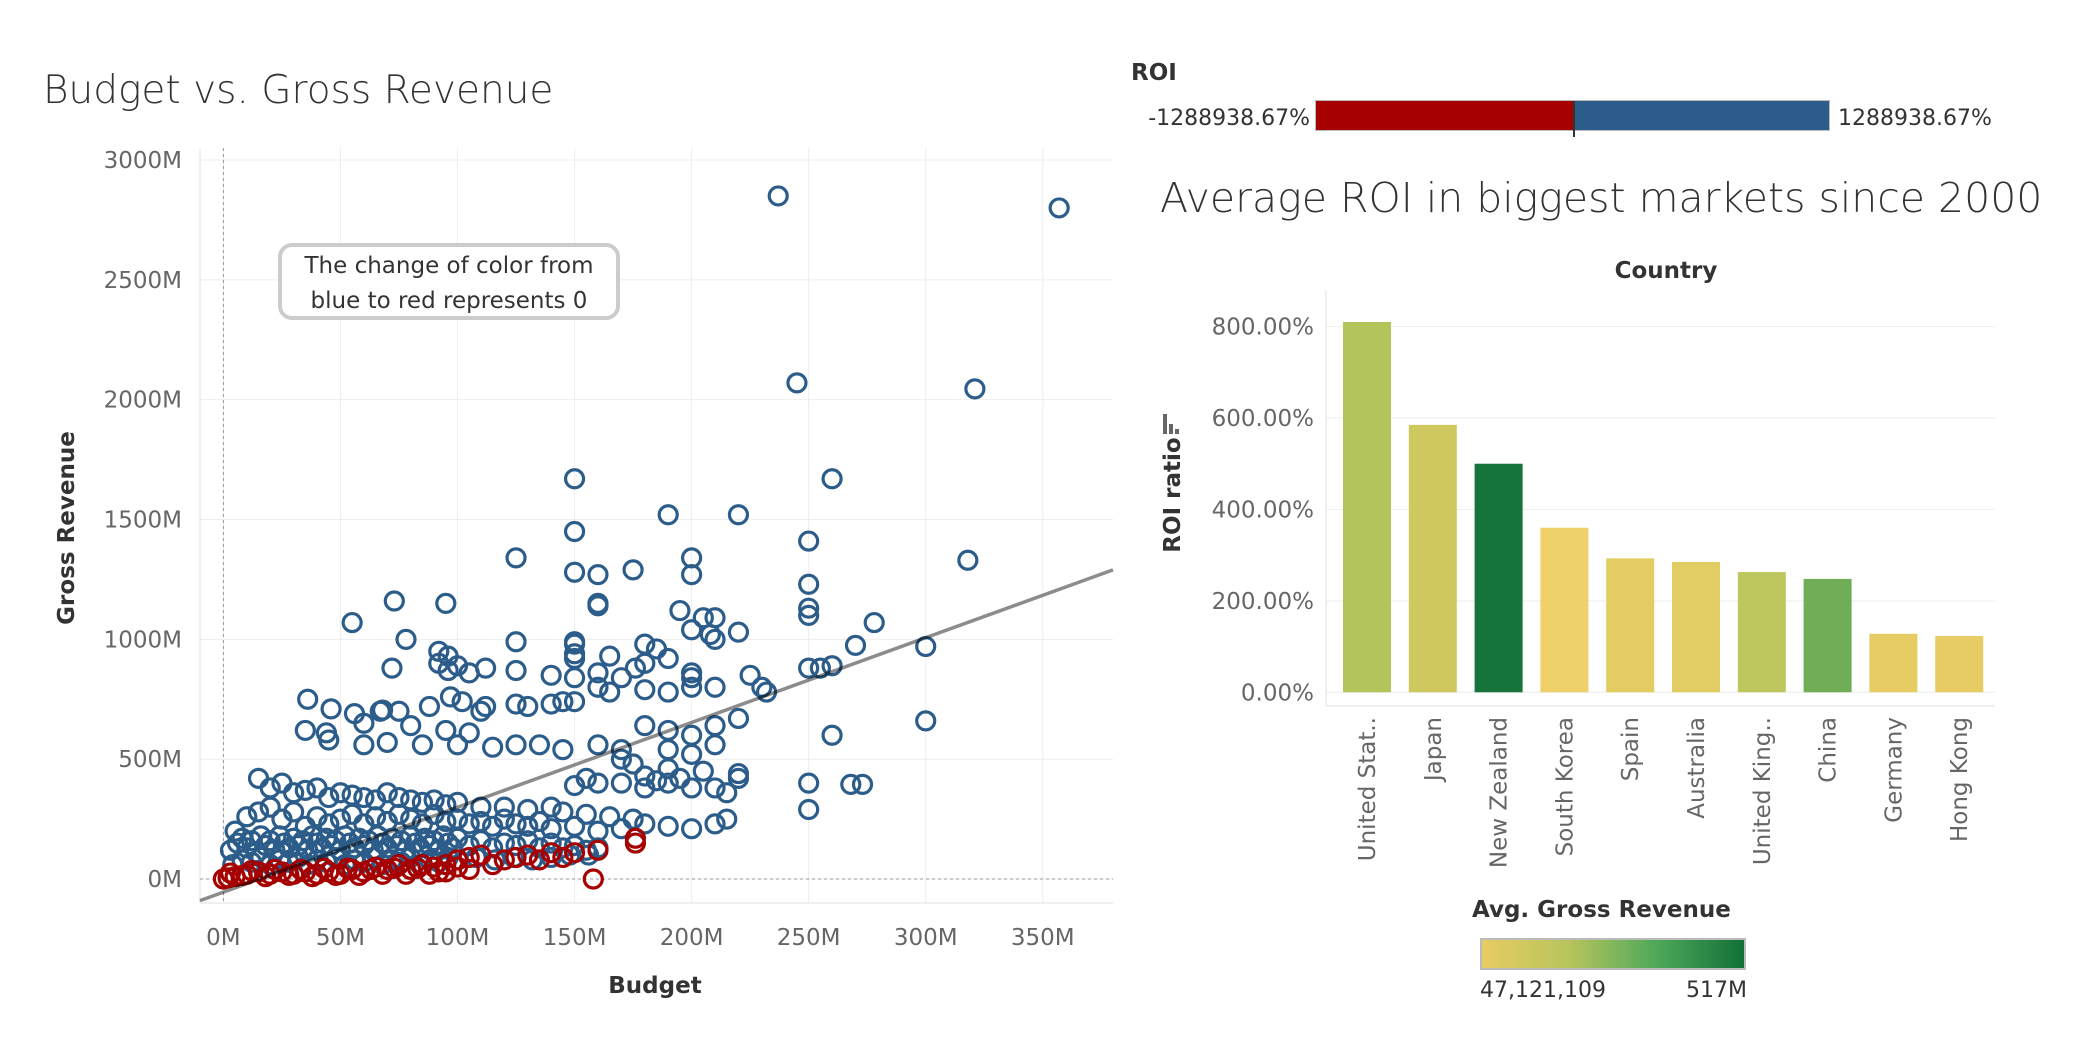 Image resolution: width=2074 pixels, height=1044 pixels. What do you see at coordinates (1277, 693) in the screenshot?
I see `y-tick-label: 0.00%` at bounding box center [1277, 693].